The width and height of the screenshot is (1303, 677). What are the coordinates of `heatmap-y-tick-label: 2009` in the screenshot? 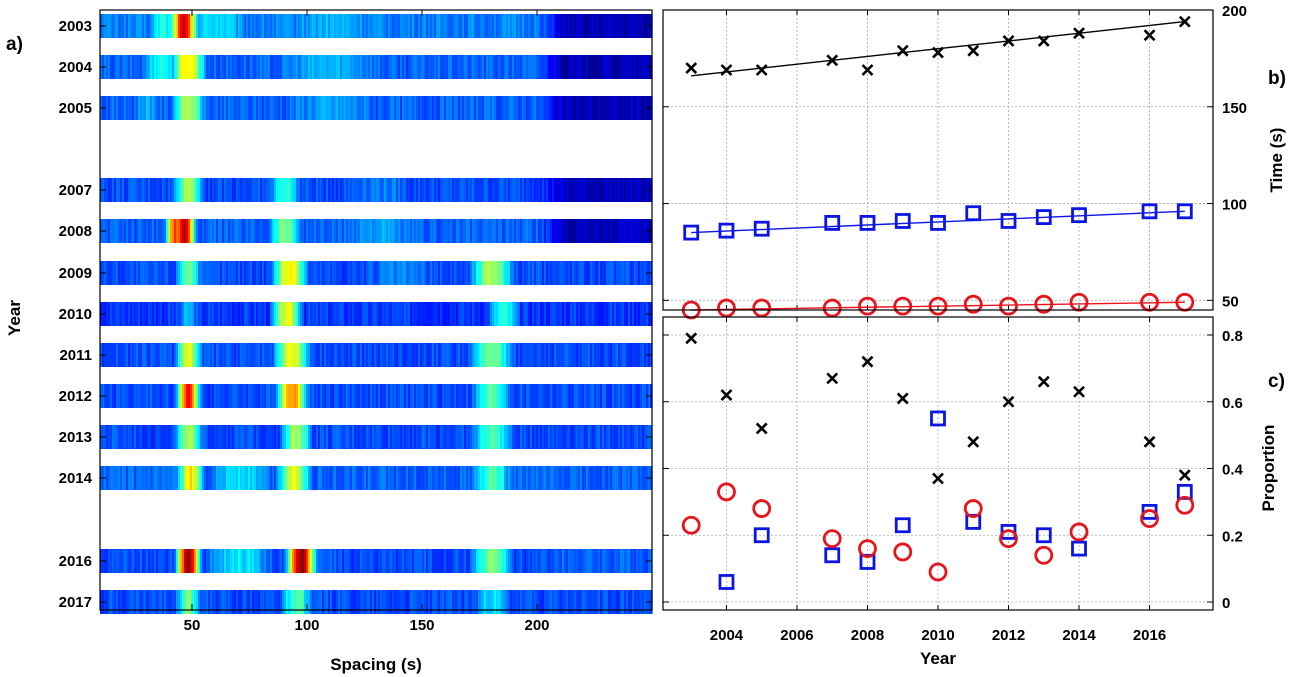 It's located at (75, 273).